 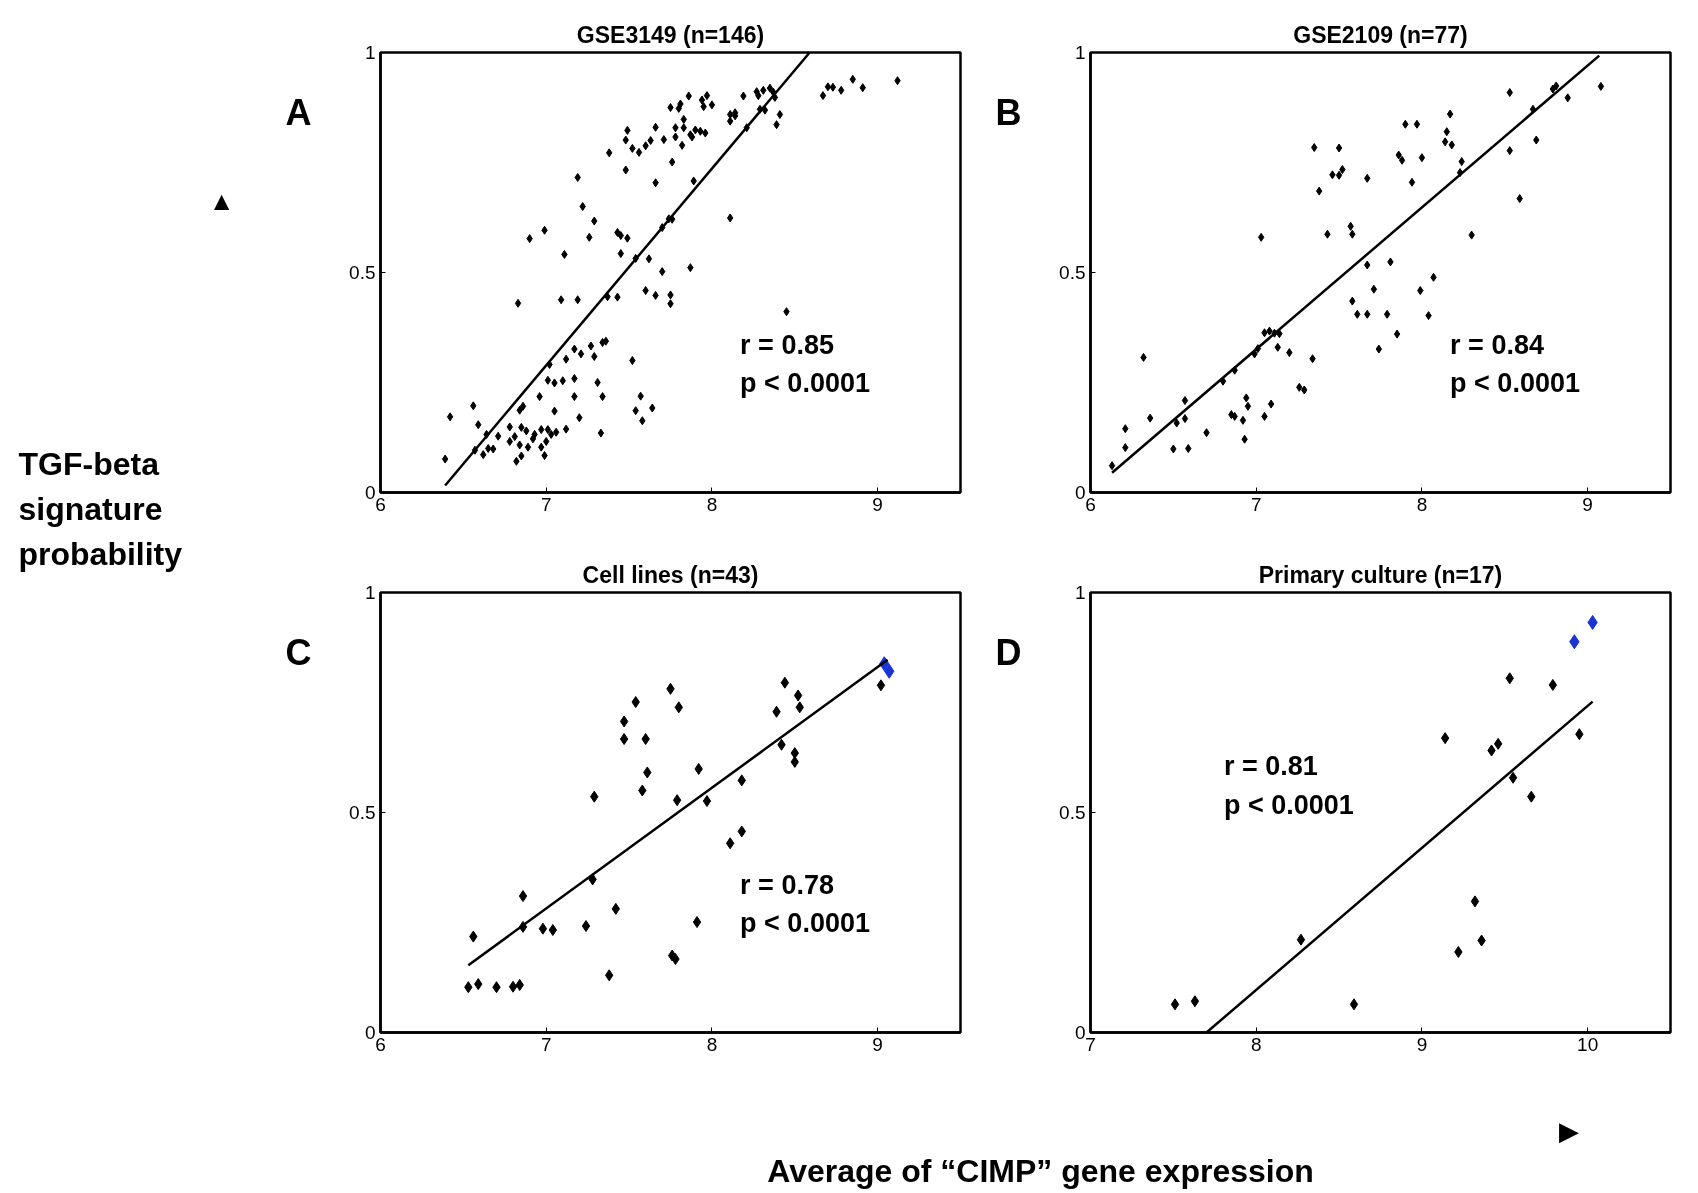 I want to click on chart-title: GSE2109 (n=77), so click(x=1380, y=34).